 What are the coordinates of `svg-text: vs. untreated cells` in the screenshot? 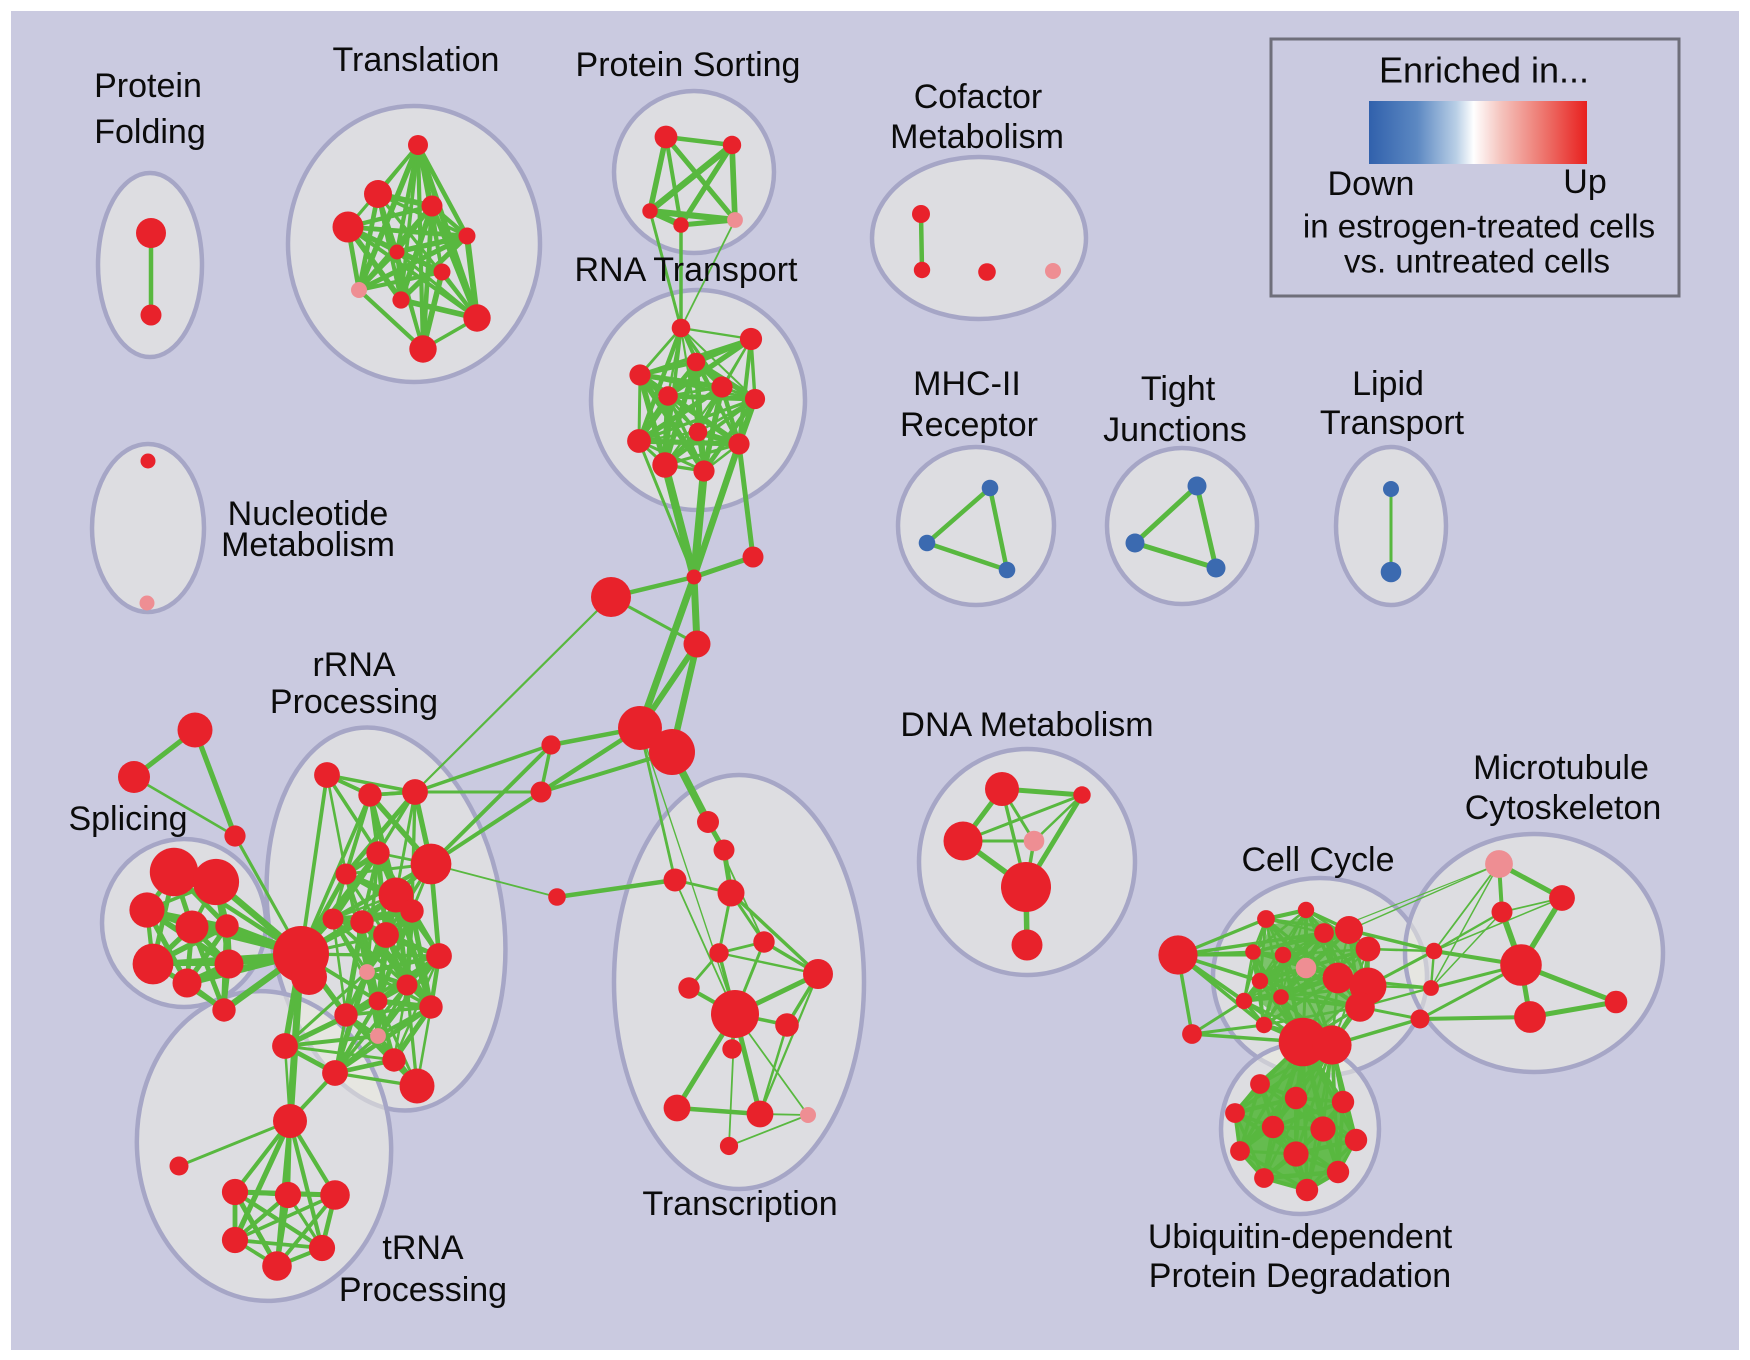 It's located at (1477, 261).